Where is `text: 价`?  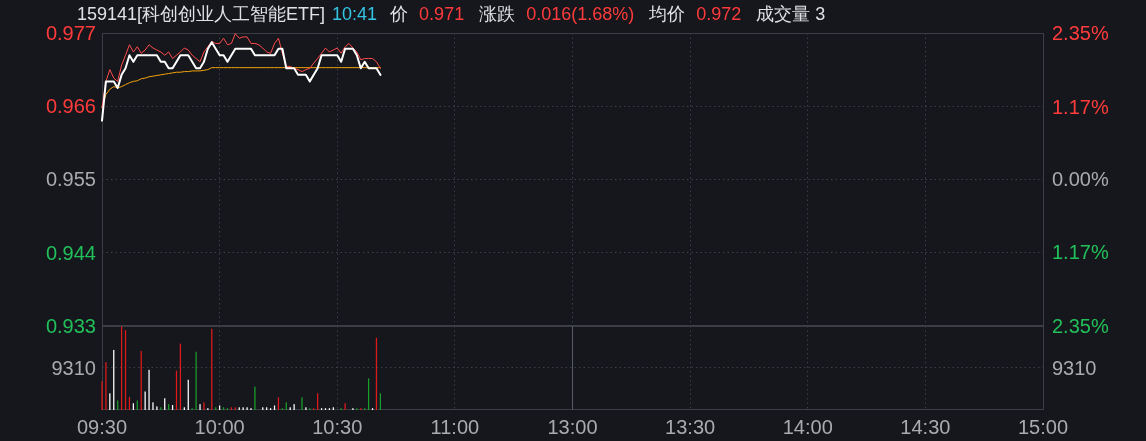 text: 价 is located at coordinates (399, 14).